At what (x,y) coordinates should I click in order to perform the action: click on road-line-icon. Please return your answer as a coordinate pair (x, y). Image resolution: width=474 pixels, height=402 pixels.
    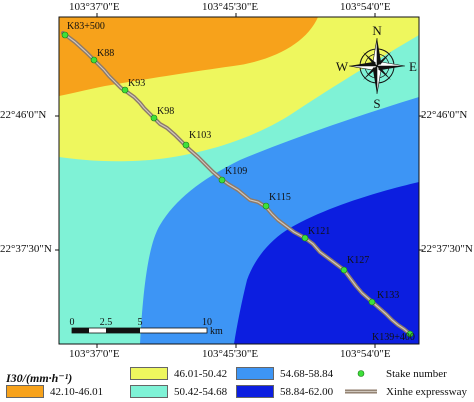
    Looking at the image, I should click on (361, 391).